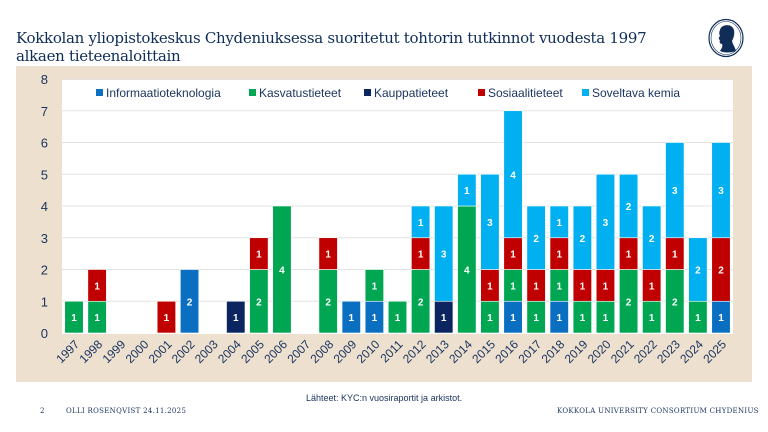 Image resolution: width=768 pixels, height=432 pixels. I want to click on legend-item: Soveltava kemia, so click(631, 93).